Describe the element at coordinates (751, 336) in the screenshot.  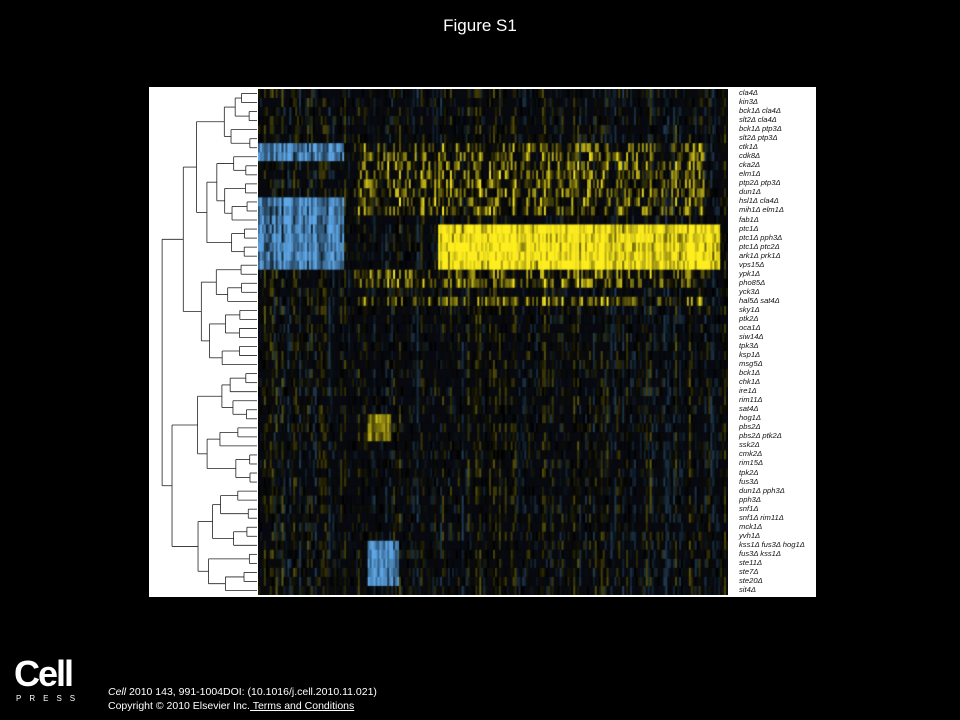
I see `row-label: siw14Δ` at that location.